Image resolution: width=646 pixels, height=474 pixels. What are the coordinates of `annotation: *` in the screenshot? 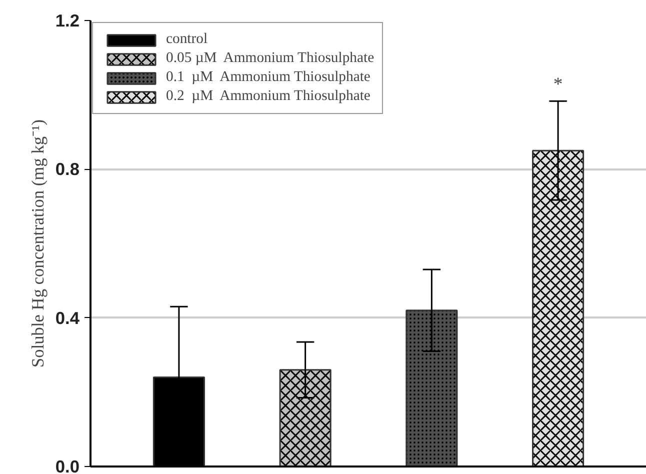 It's located at (558, 85).